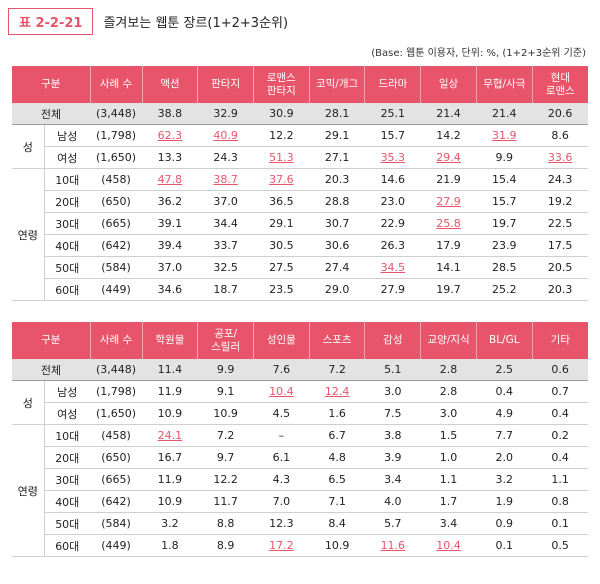 The height and width of the screenshot is (584, 600). What do you see at coordinates (281, 84) in the screenshot?
I see `column-header: 로맨스 판타지` at bounding box center [281, 84].